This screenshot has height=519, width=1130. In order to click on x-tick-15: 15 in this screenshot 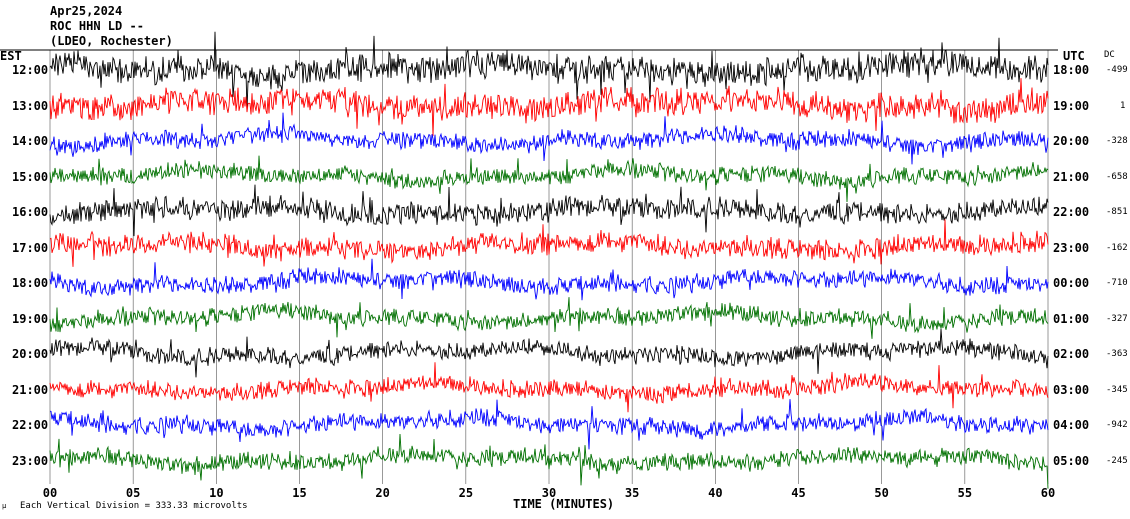, I will do `click(299, 493)`.